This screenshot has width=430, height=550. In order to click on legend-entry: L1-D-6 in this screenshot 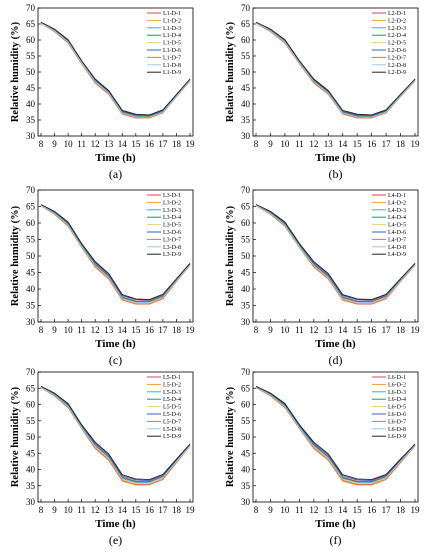, I will do `click(172, 51)`.